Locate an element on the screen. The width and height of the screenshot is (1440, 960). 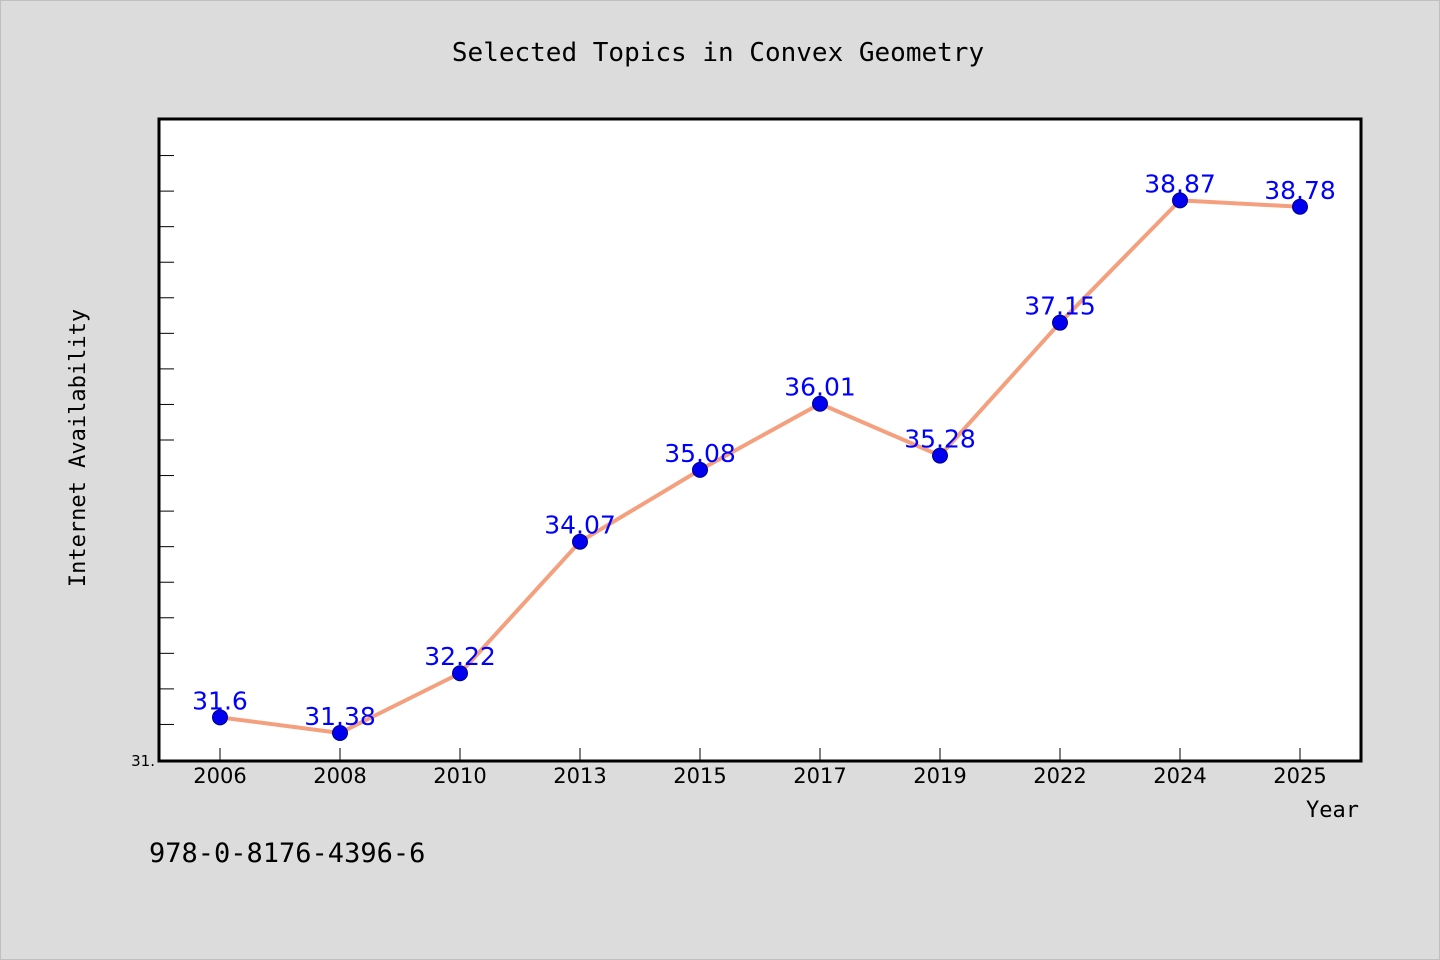
x-tick-label: 2019 is located at coordinates (939, 776).